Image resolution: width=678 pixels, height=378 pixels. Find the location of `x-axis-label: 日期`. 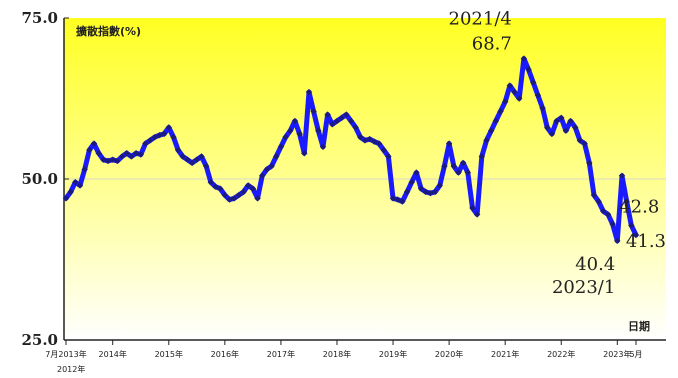

x-axis-label: 日期 is located at coordinates (639, 326).